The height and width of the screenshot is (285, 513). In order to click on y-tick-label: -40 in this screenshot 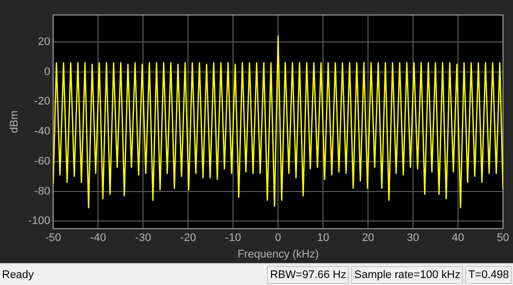, I will do `click(42, 132)`.